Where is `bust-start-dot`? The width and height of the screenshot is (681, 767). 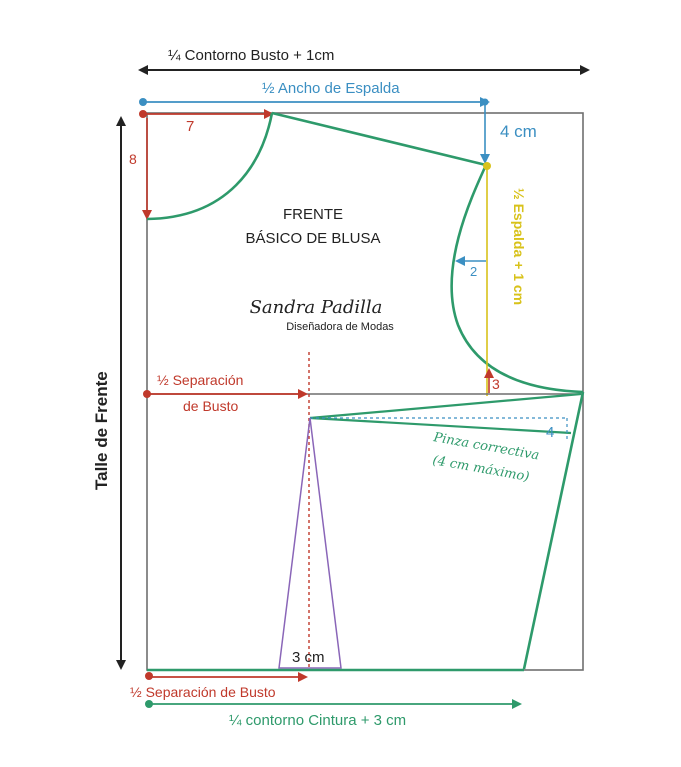 bust-start-dot is located at coordinates (147, 394).